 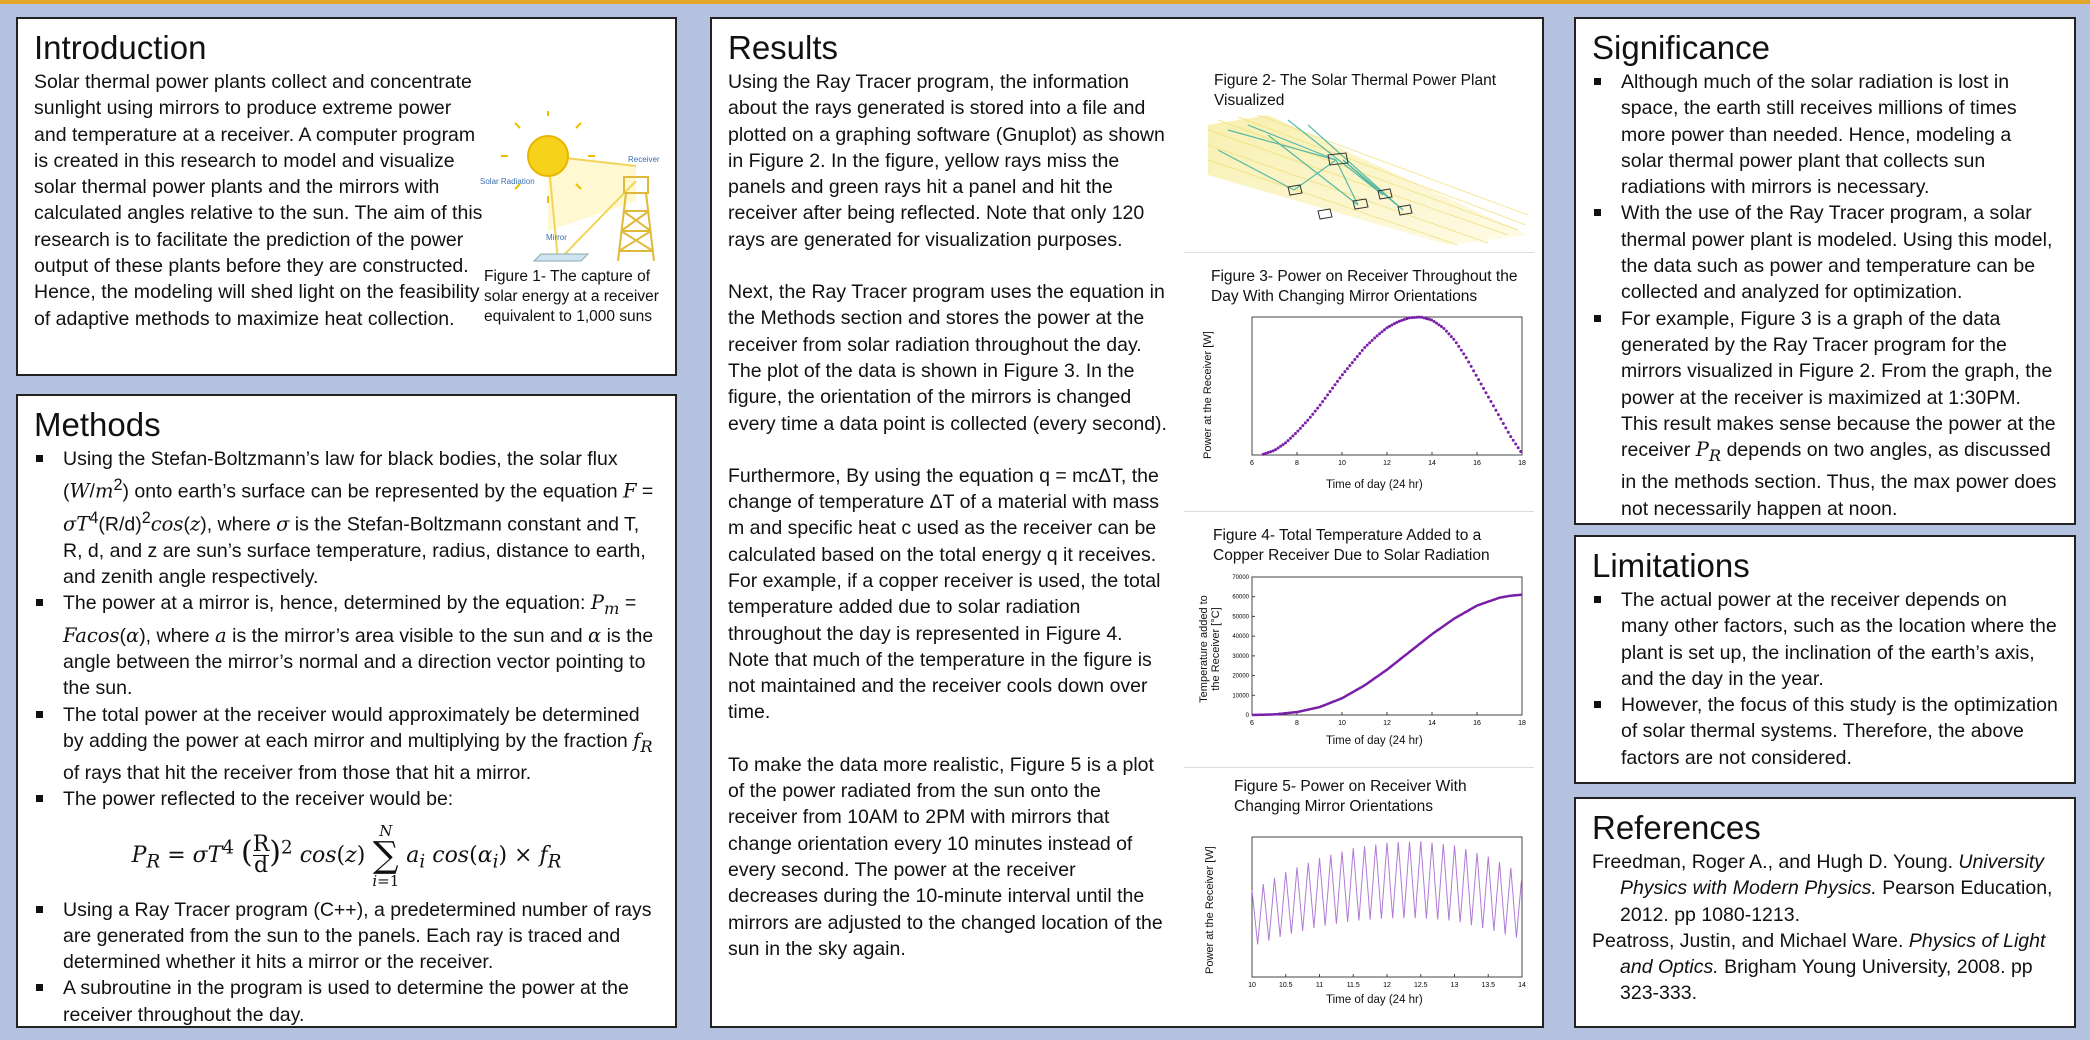 What do you see at coordinates (1374, 741) in the screenshot?
I see `figure-4-xlabel: Time of day (24 hr)` at bounding box center [1374, 741].